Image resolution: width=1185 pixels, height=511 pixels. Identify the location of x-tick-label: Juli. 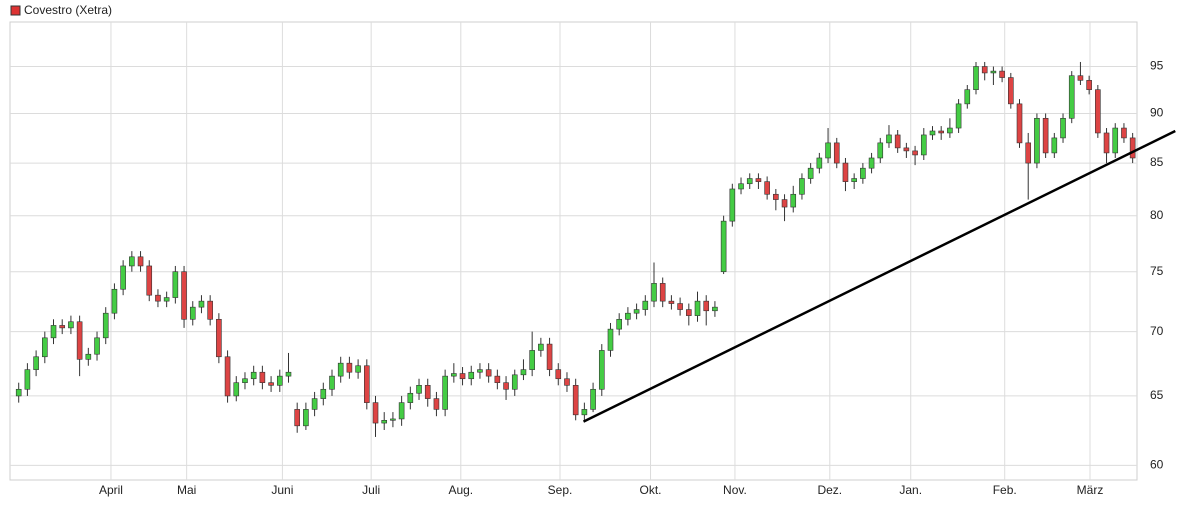
(371, 490).